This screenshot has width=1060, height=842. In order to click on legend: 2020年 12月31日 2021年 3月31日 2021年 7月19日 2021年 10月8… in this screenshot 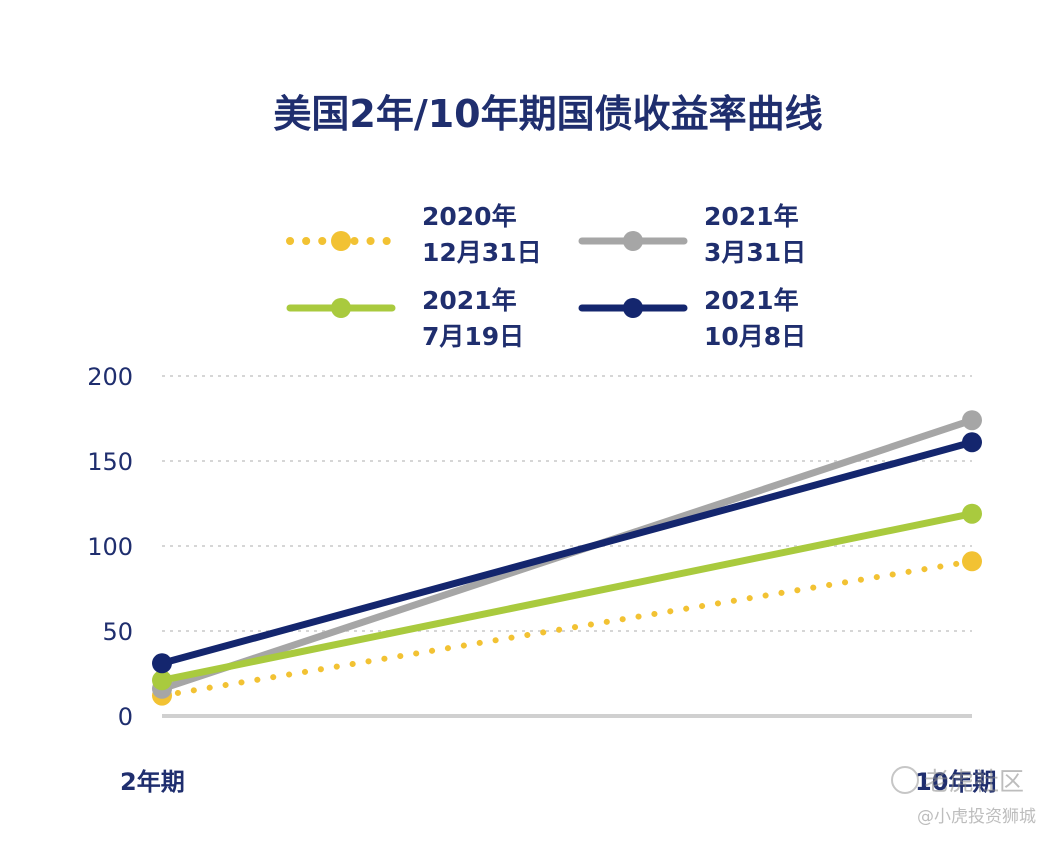, I will do `click(546, 276)`.